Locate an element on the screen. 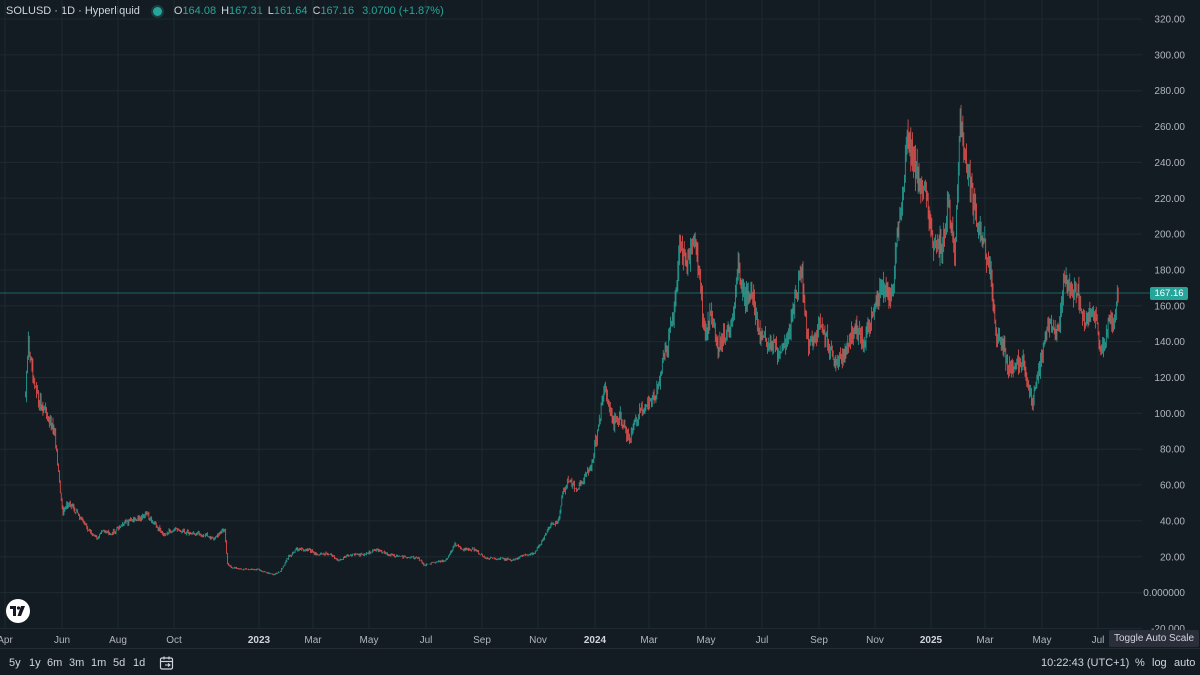  price-tick-label: 80.00 is located at coordinates (1172, 450).